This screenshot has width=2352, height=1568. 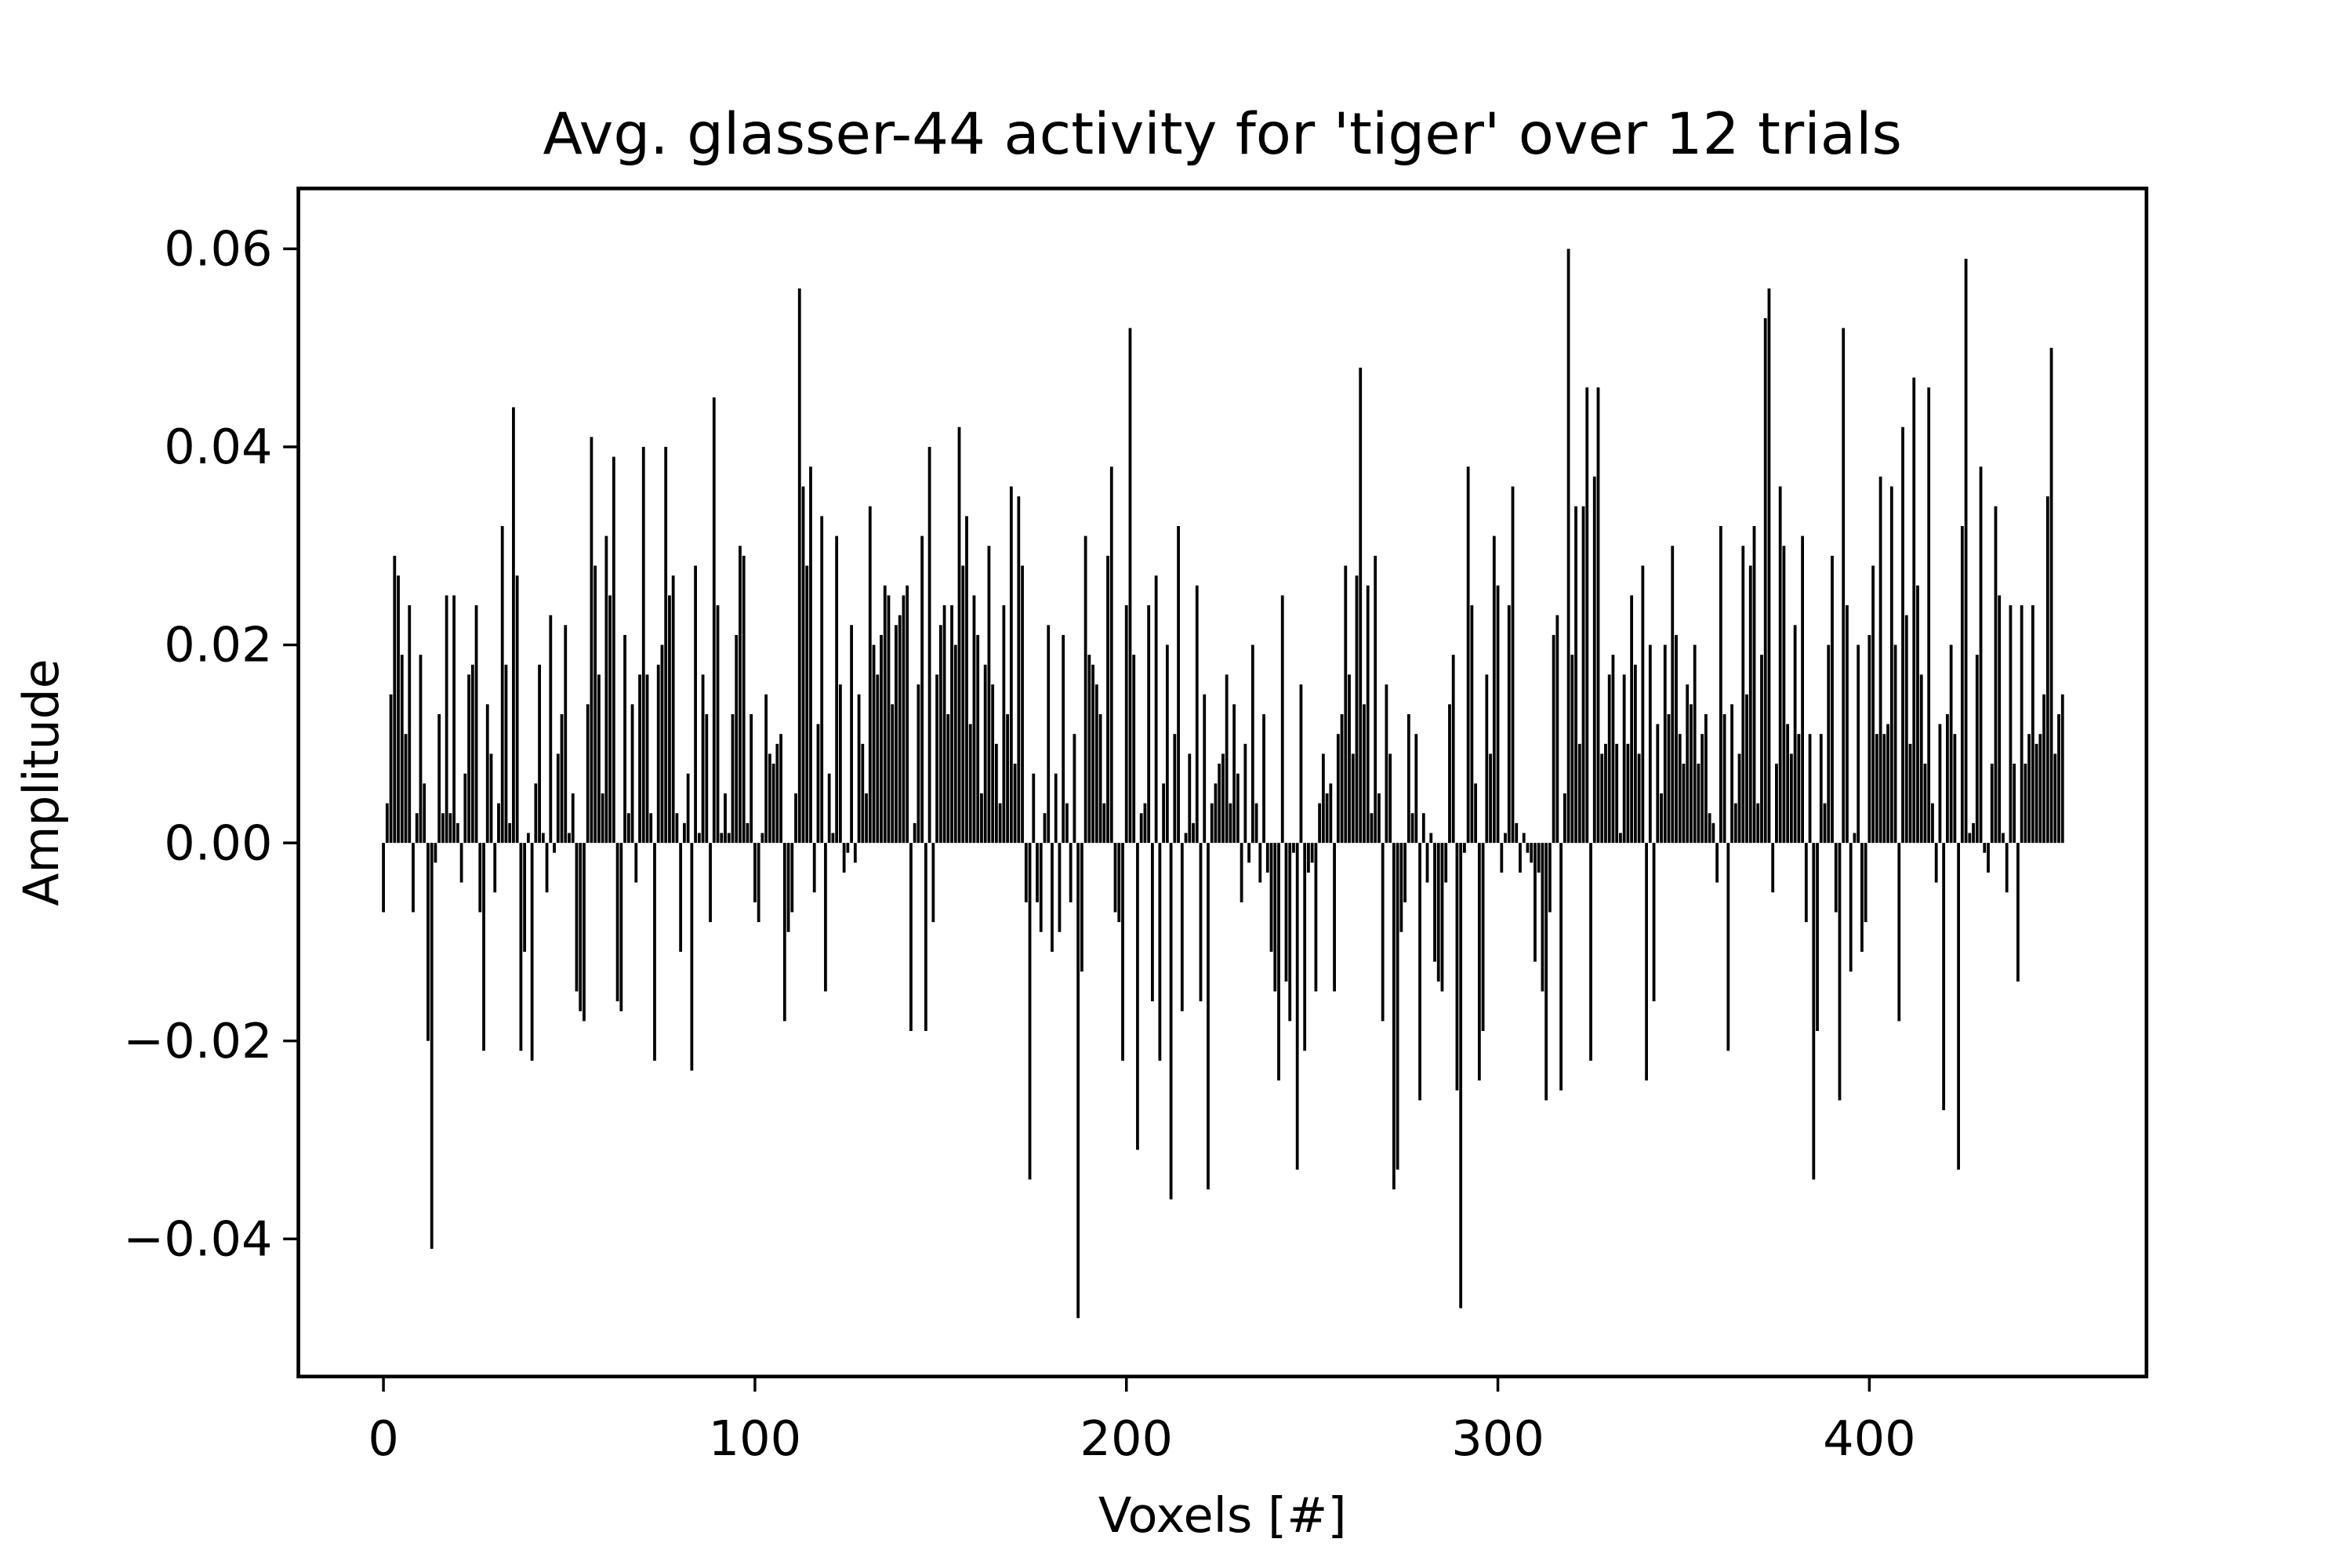 I want to click on y-axis-label: Amplitude, so click(x=41, y=782).